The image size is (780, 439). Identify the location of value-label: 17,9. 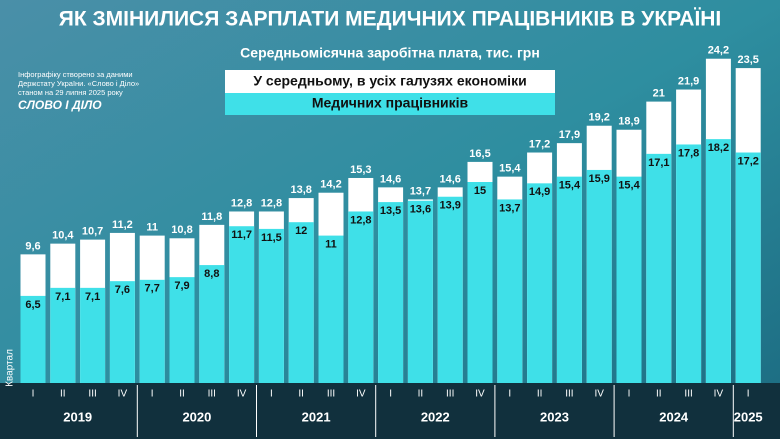
(569, 135).